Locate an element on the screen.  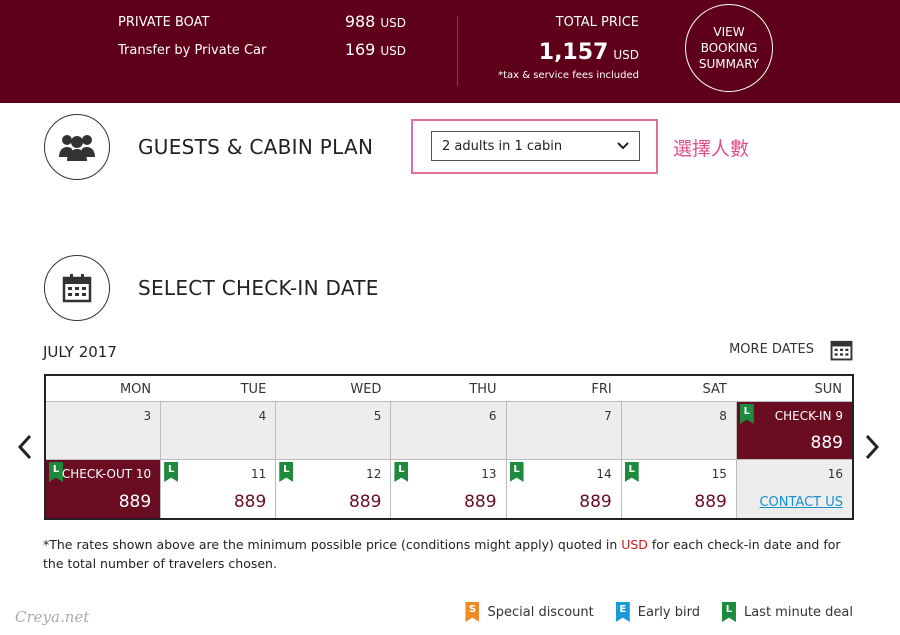
legend-item: E Early bird is located at coordinates (657, 612).